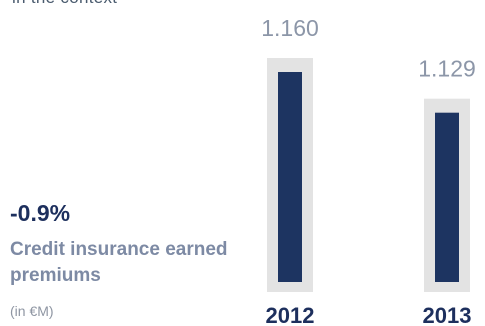 The width and height of the screenshot is (485, 326). What do you see at coordinates (40, 213) in the screenshot?
I see `change-percentage: -0.9%` at bounding box center [40, 213].